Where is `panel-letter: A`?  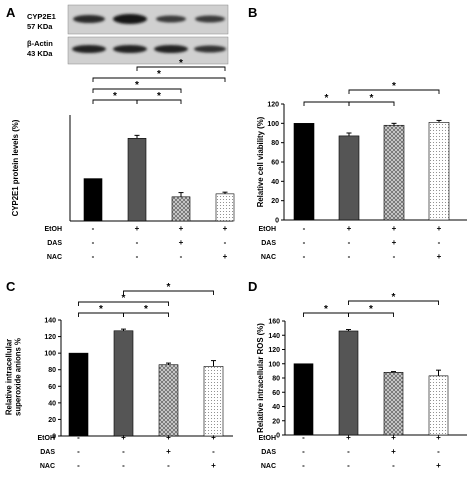 panel-letter: A is located at coordinates (11, 12).